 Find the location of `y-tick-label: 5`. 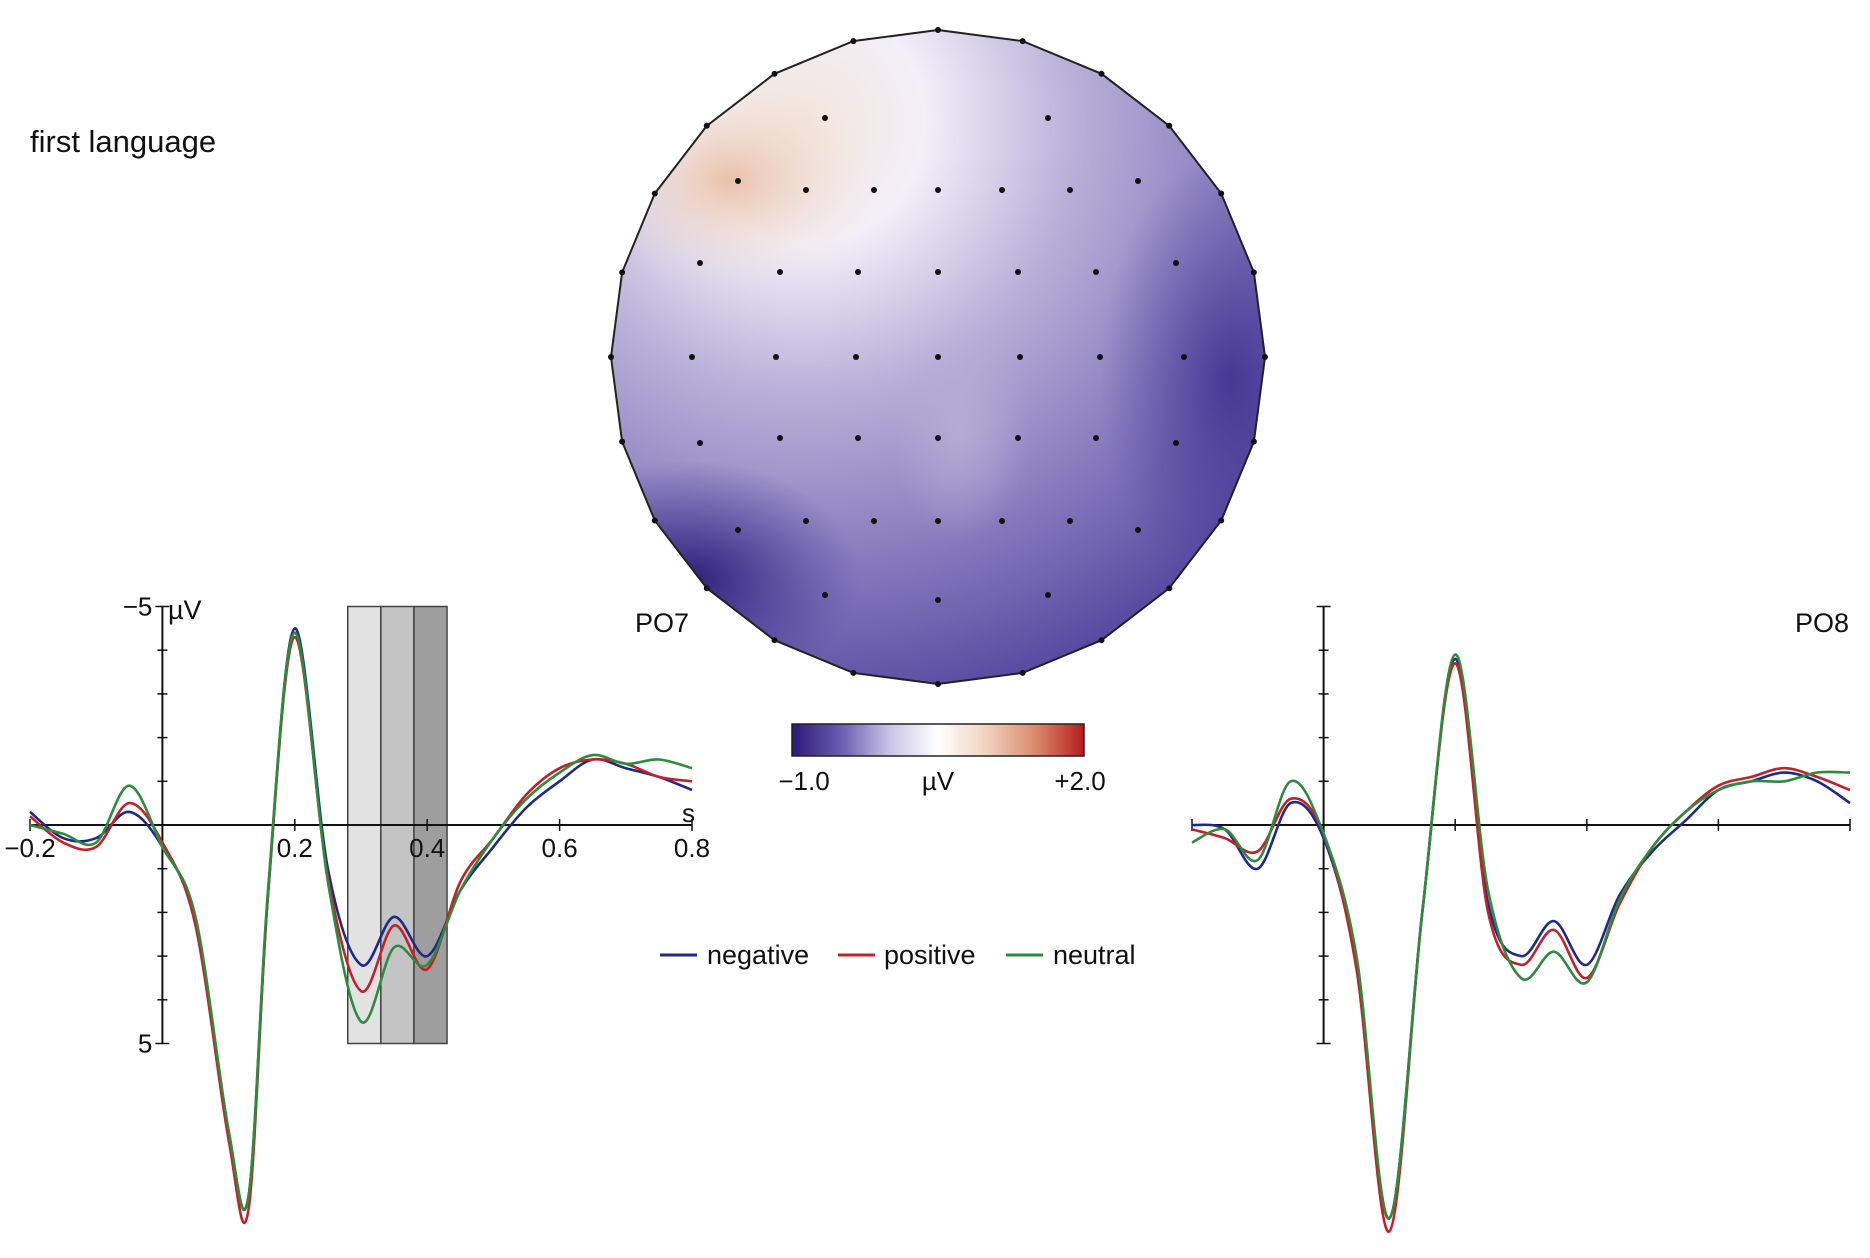

y-tick-label: 5 is located at coordinates (145, 1044).